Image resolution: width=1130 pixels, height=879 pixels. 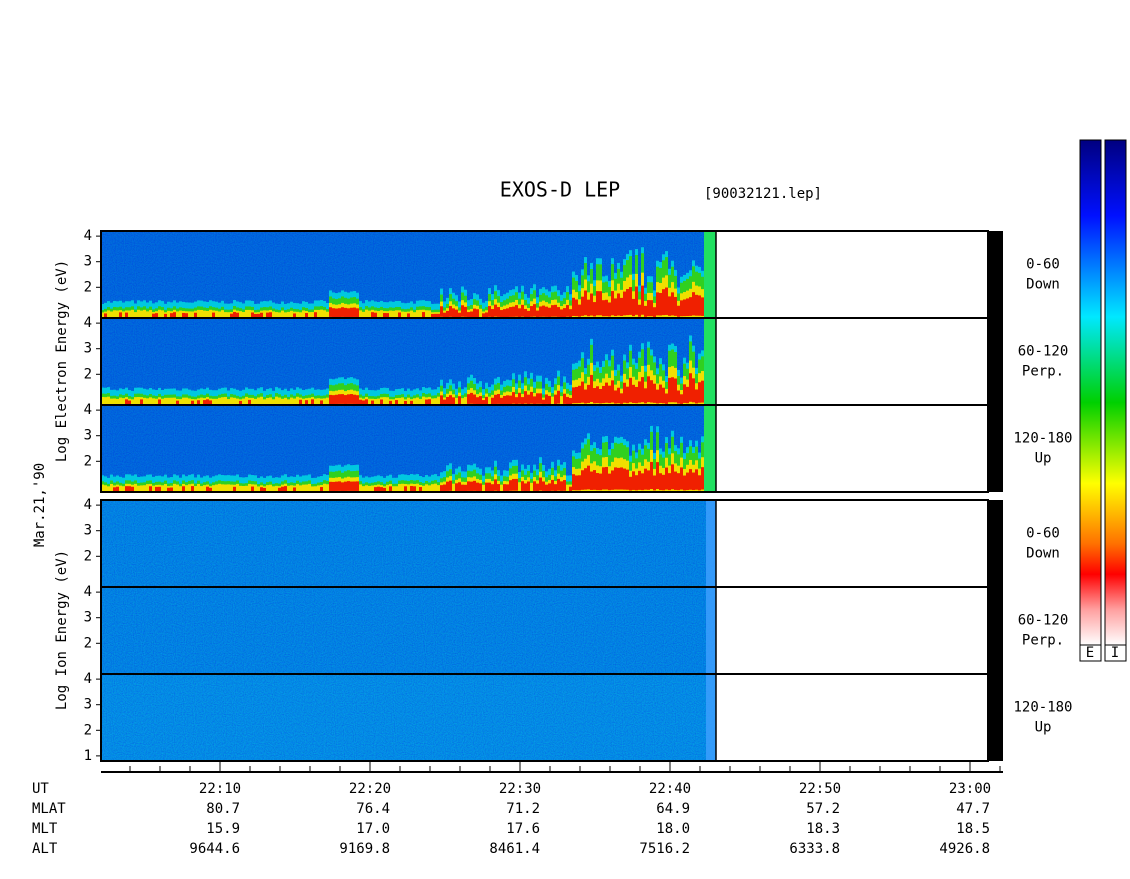 I want to click on angle-label: 60-120, so click(x=1043, y=352).